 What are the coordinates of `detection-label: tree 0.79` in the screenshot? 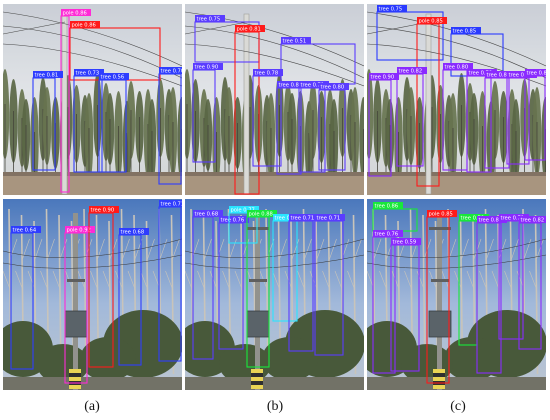 It's located at (481, 74).